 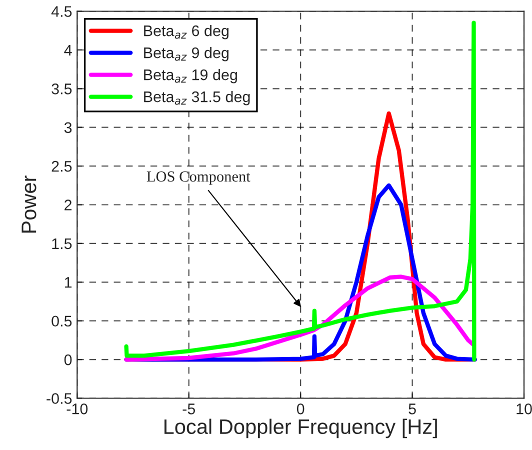 I want to click on legend-label: Beta$_{az}$ 19 deg, so click(x=190, y=76).